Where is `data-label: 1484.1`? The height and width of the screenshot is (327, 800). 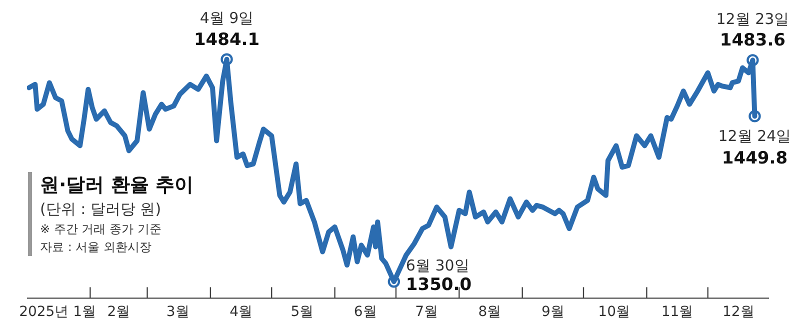
data-label: 1484.1 is located at coordinates (227, 40).